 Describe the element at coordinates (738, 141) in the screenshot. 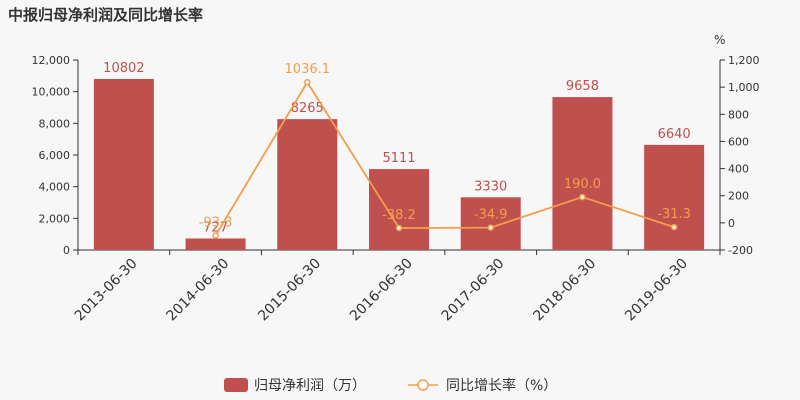

I see `right-tick-label: 600` at that location.